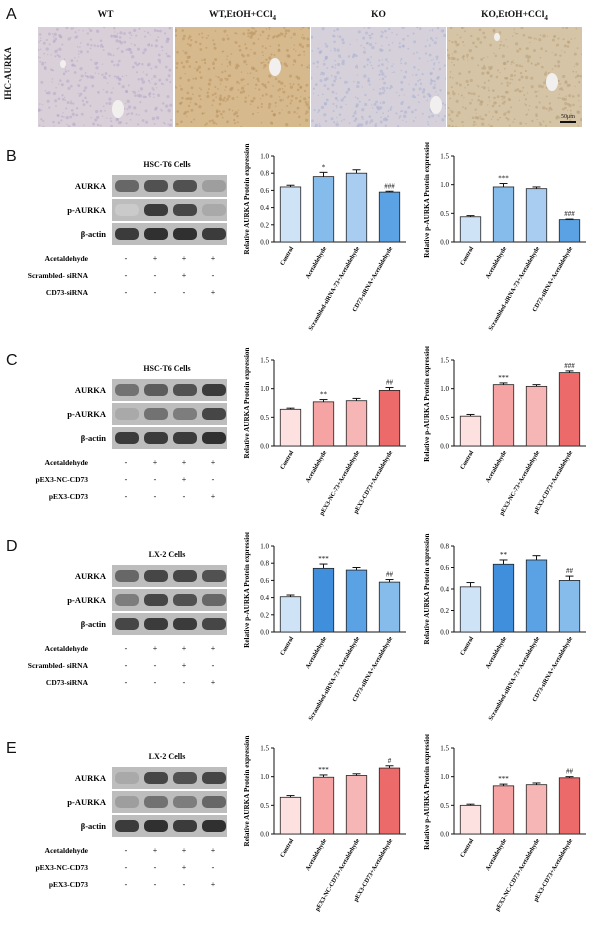 The height and width of the screenshot is (938, 593). I want to click on ihc-image-wt, so click(105, 77).